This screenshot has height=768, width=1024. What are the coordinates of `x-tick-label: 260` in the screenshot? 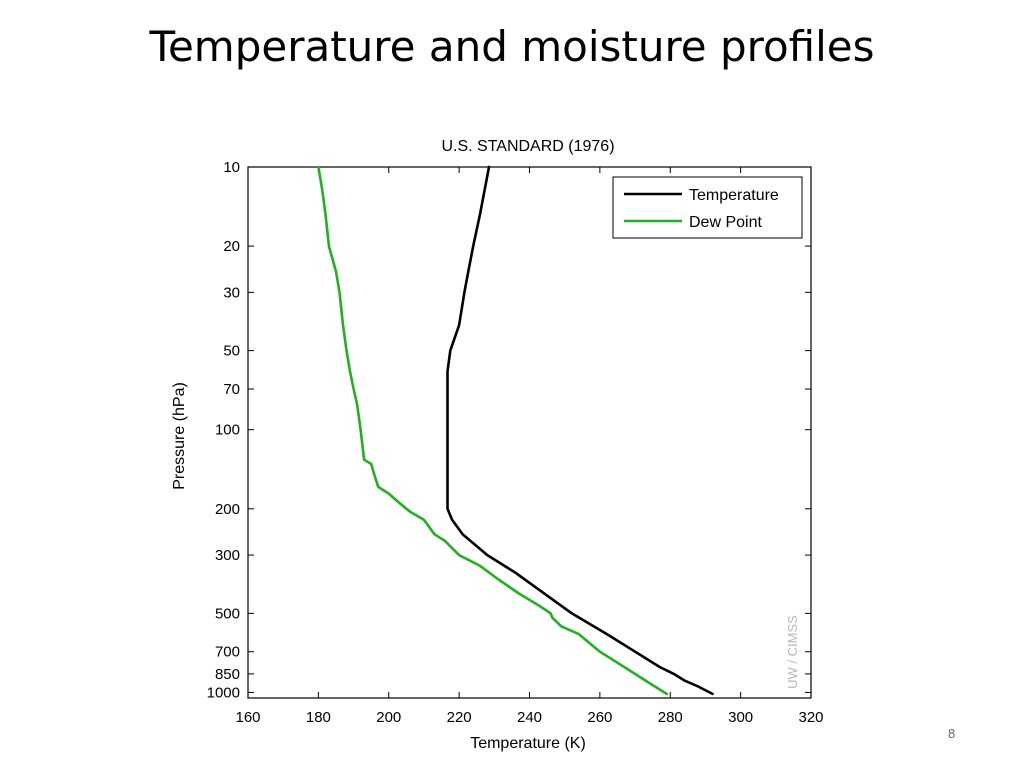 It's located at (599, 717).